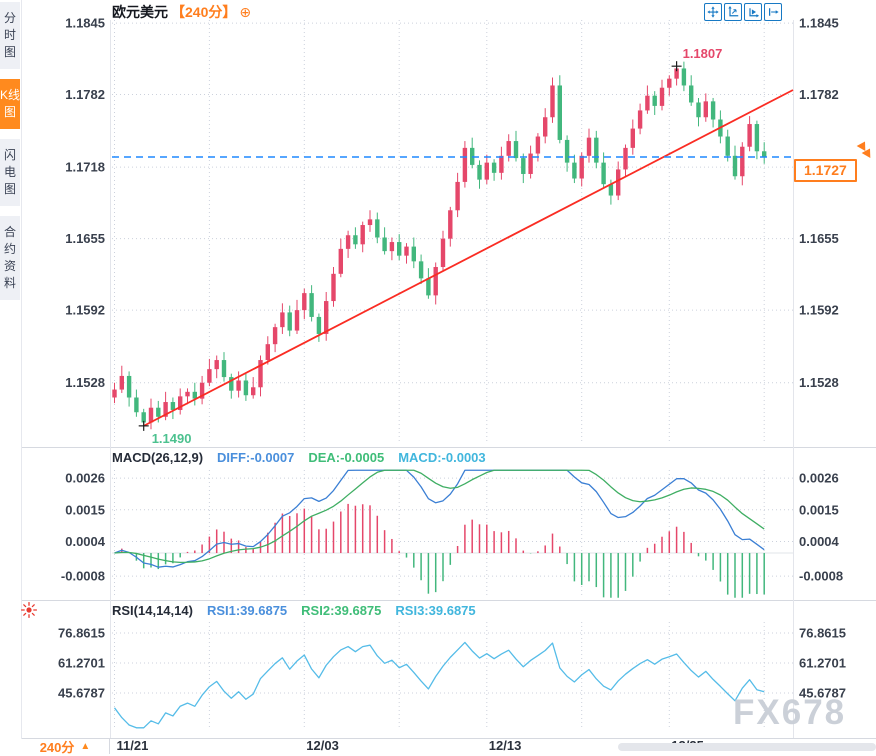 This screenshot has height=756, width=876. Describe the element at coordinates (322, 745) in the screenshot. I see `x-axis-date-label: 12/03` at that location.